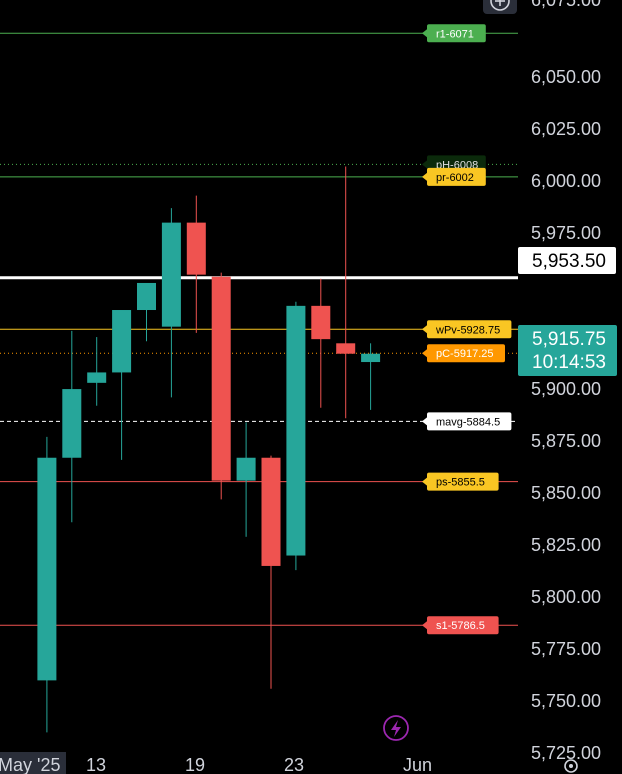 The image size is (622, 774). What do you see at coordinates (566, 493) in the screenshot?
I see `y-tick-label: 5,850.00` at bounding box center [566, 493].